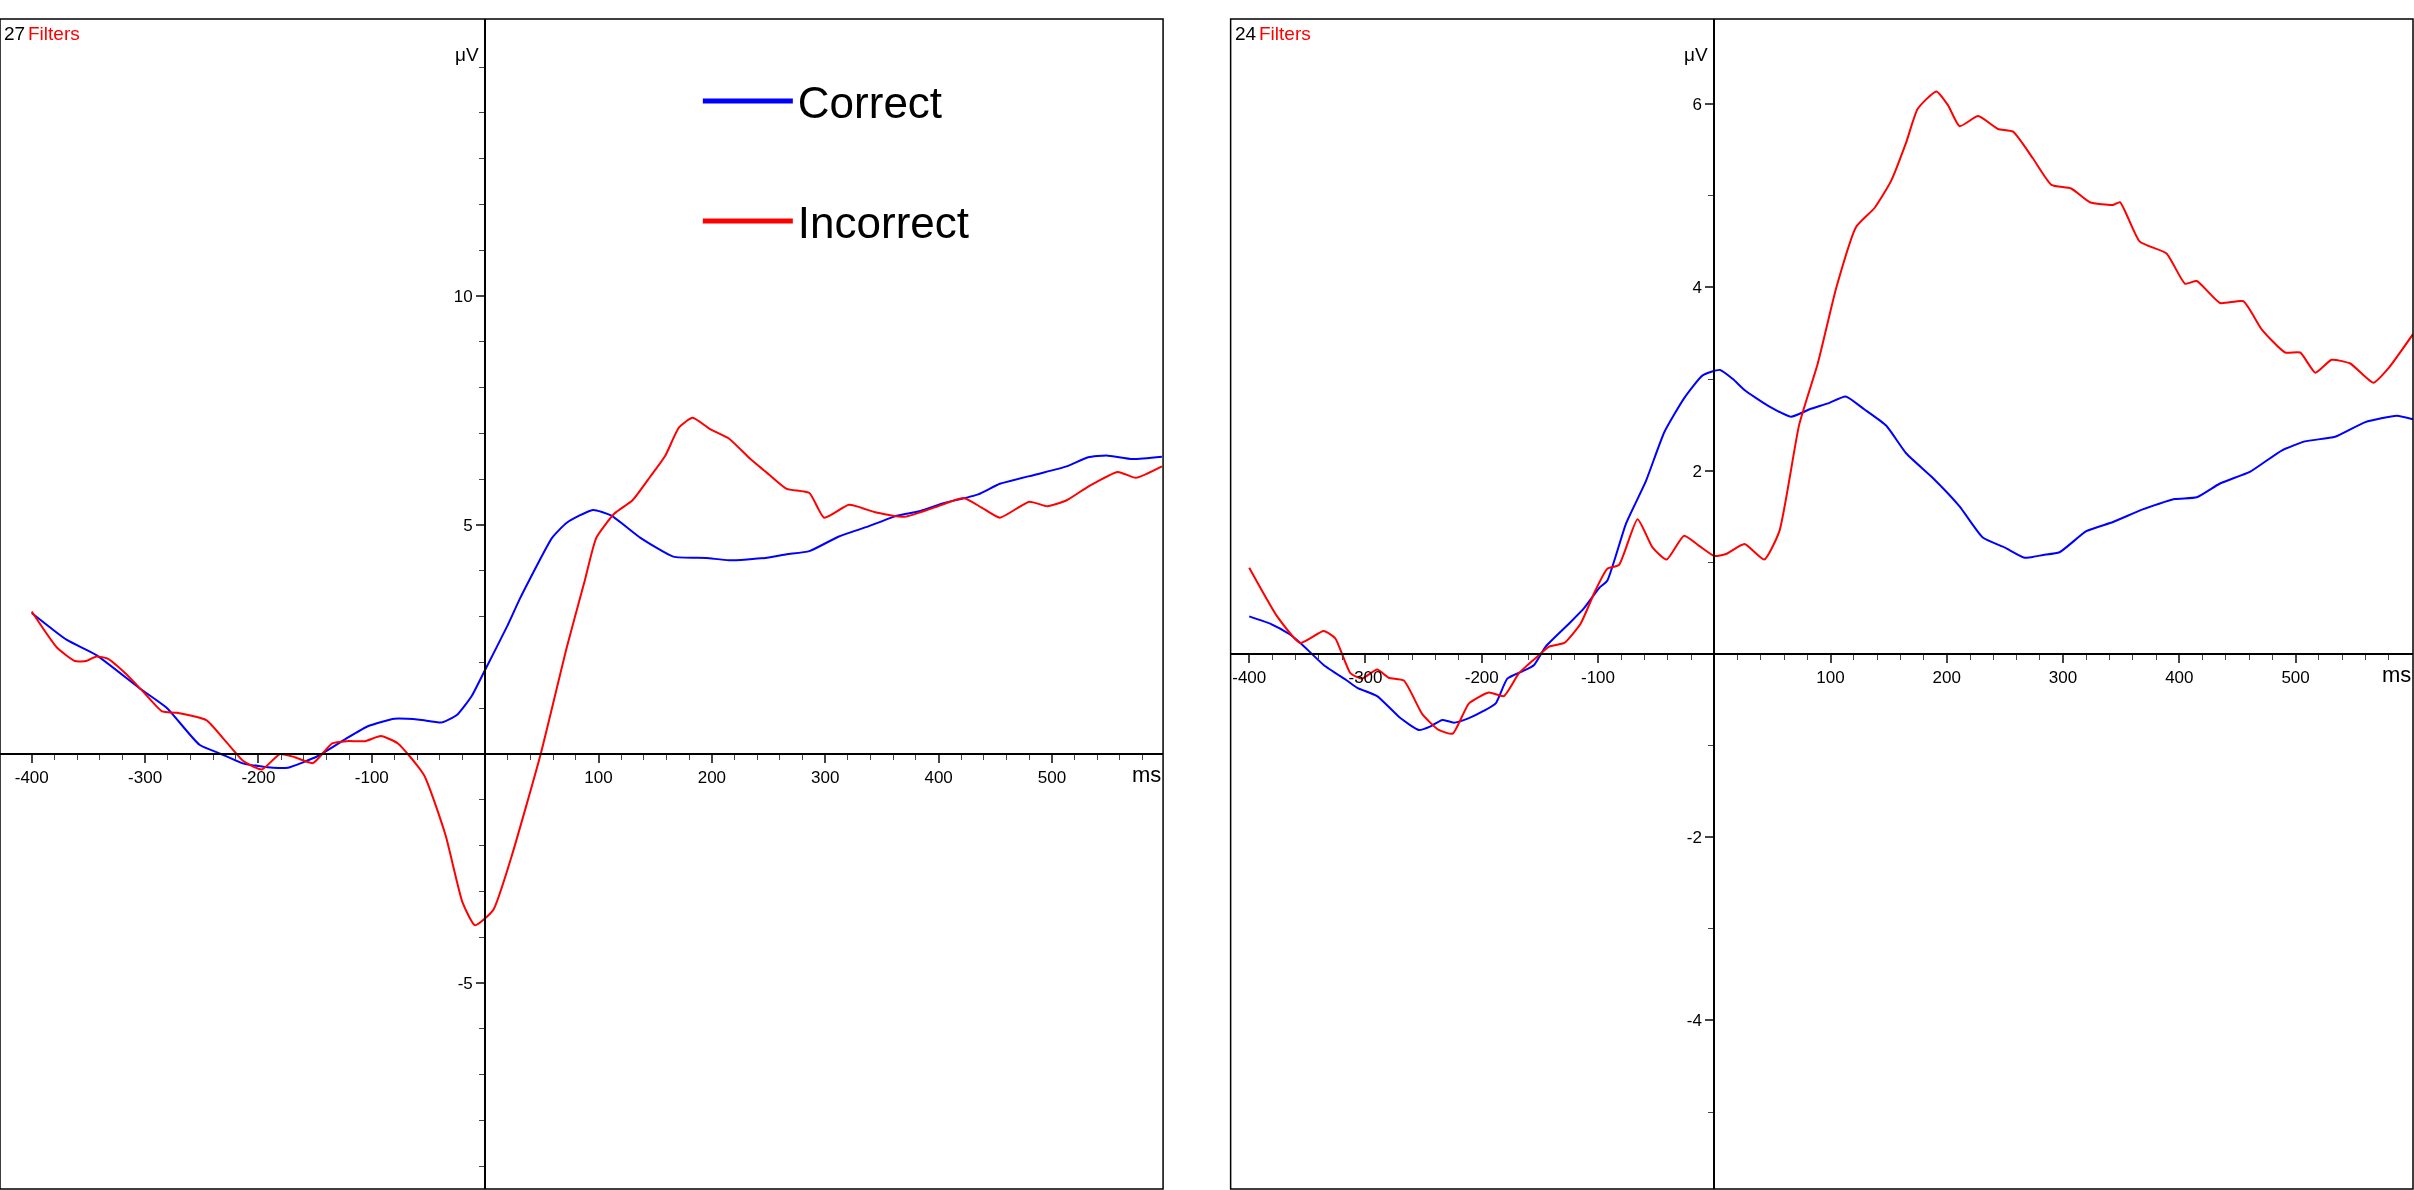  I want to click on y-tick-label: 4, so click(1697, 288).